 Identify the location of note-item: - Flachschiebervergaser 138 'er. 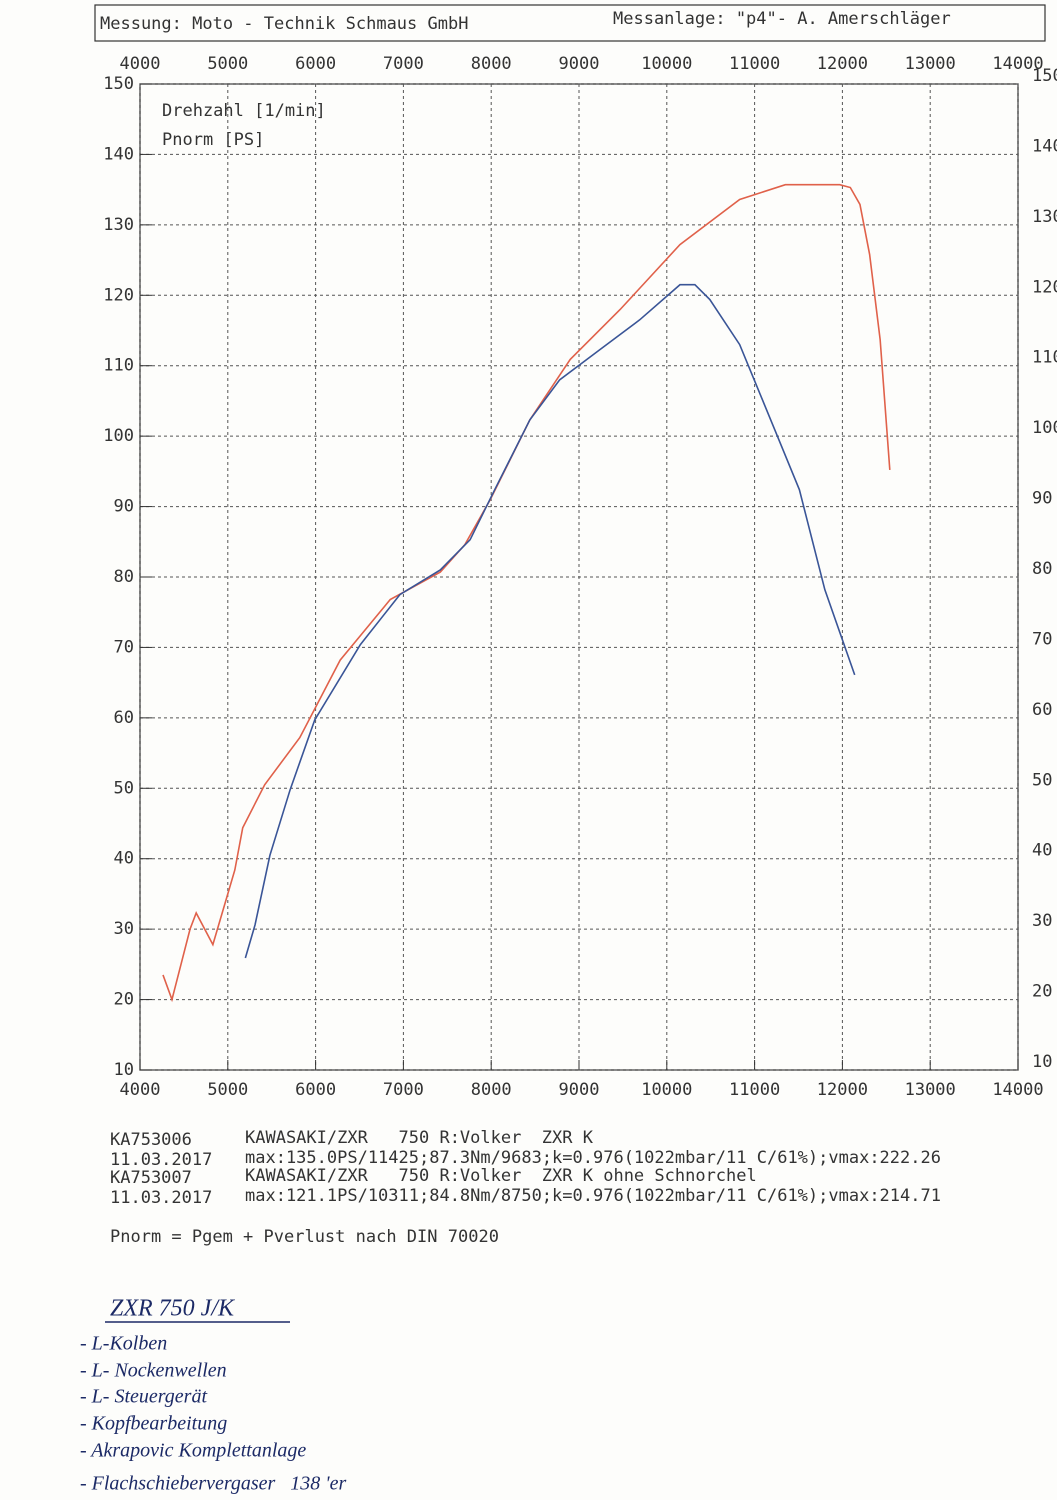
(213, 1484).